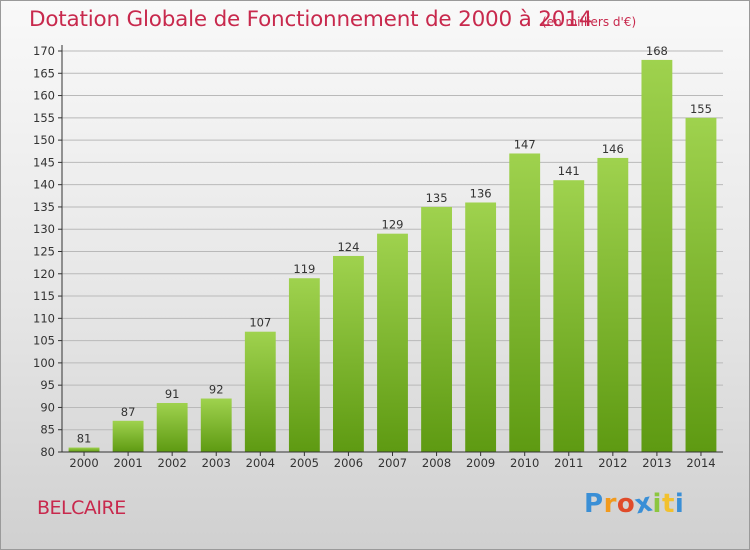  Describe the element at coordinates (44, 185) in the screenshot. I see `y-tick-label: 140` at that location.